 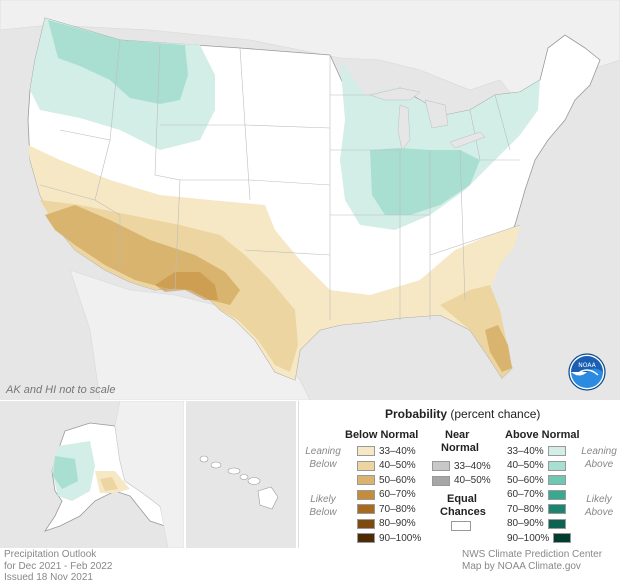 I want to click on leaning-above-label: Leaning Above, so click(x=599, y=458).